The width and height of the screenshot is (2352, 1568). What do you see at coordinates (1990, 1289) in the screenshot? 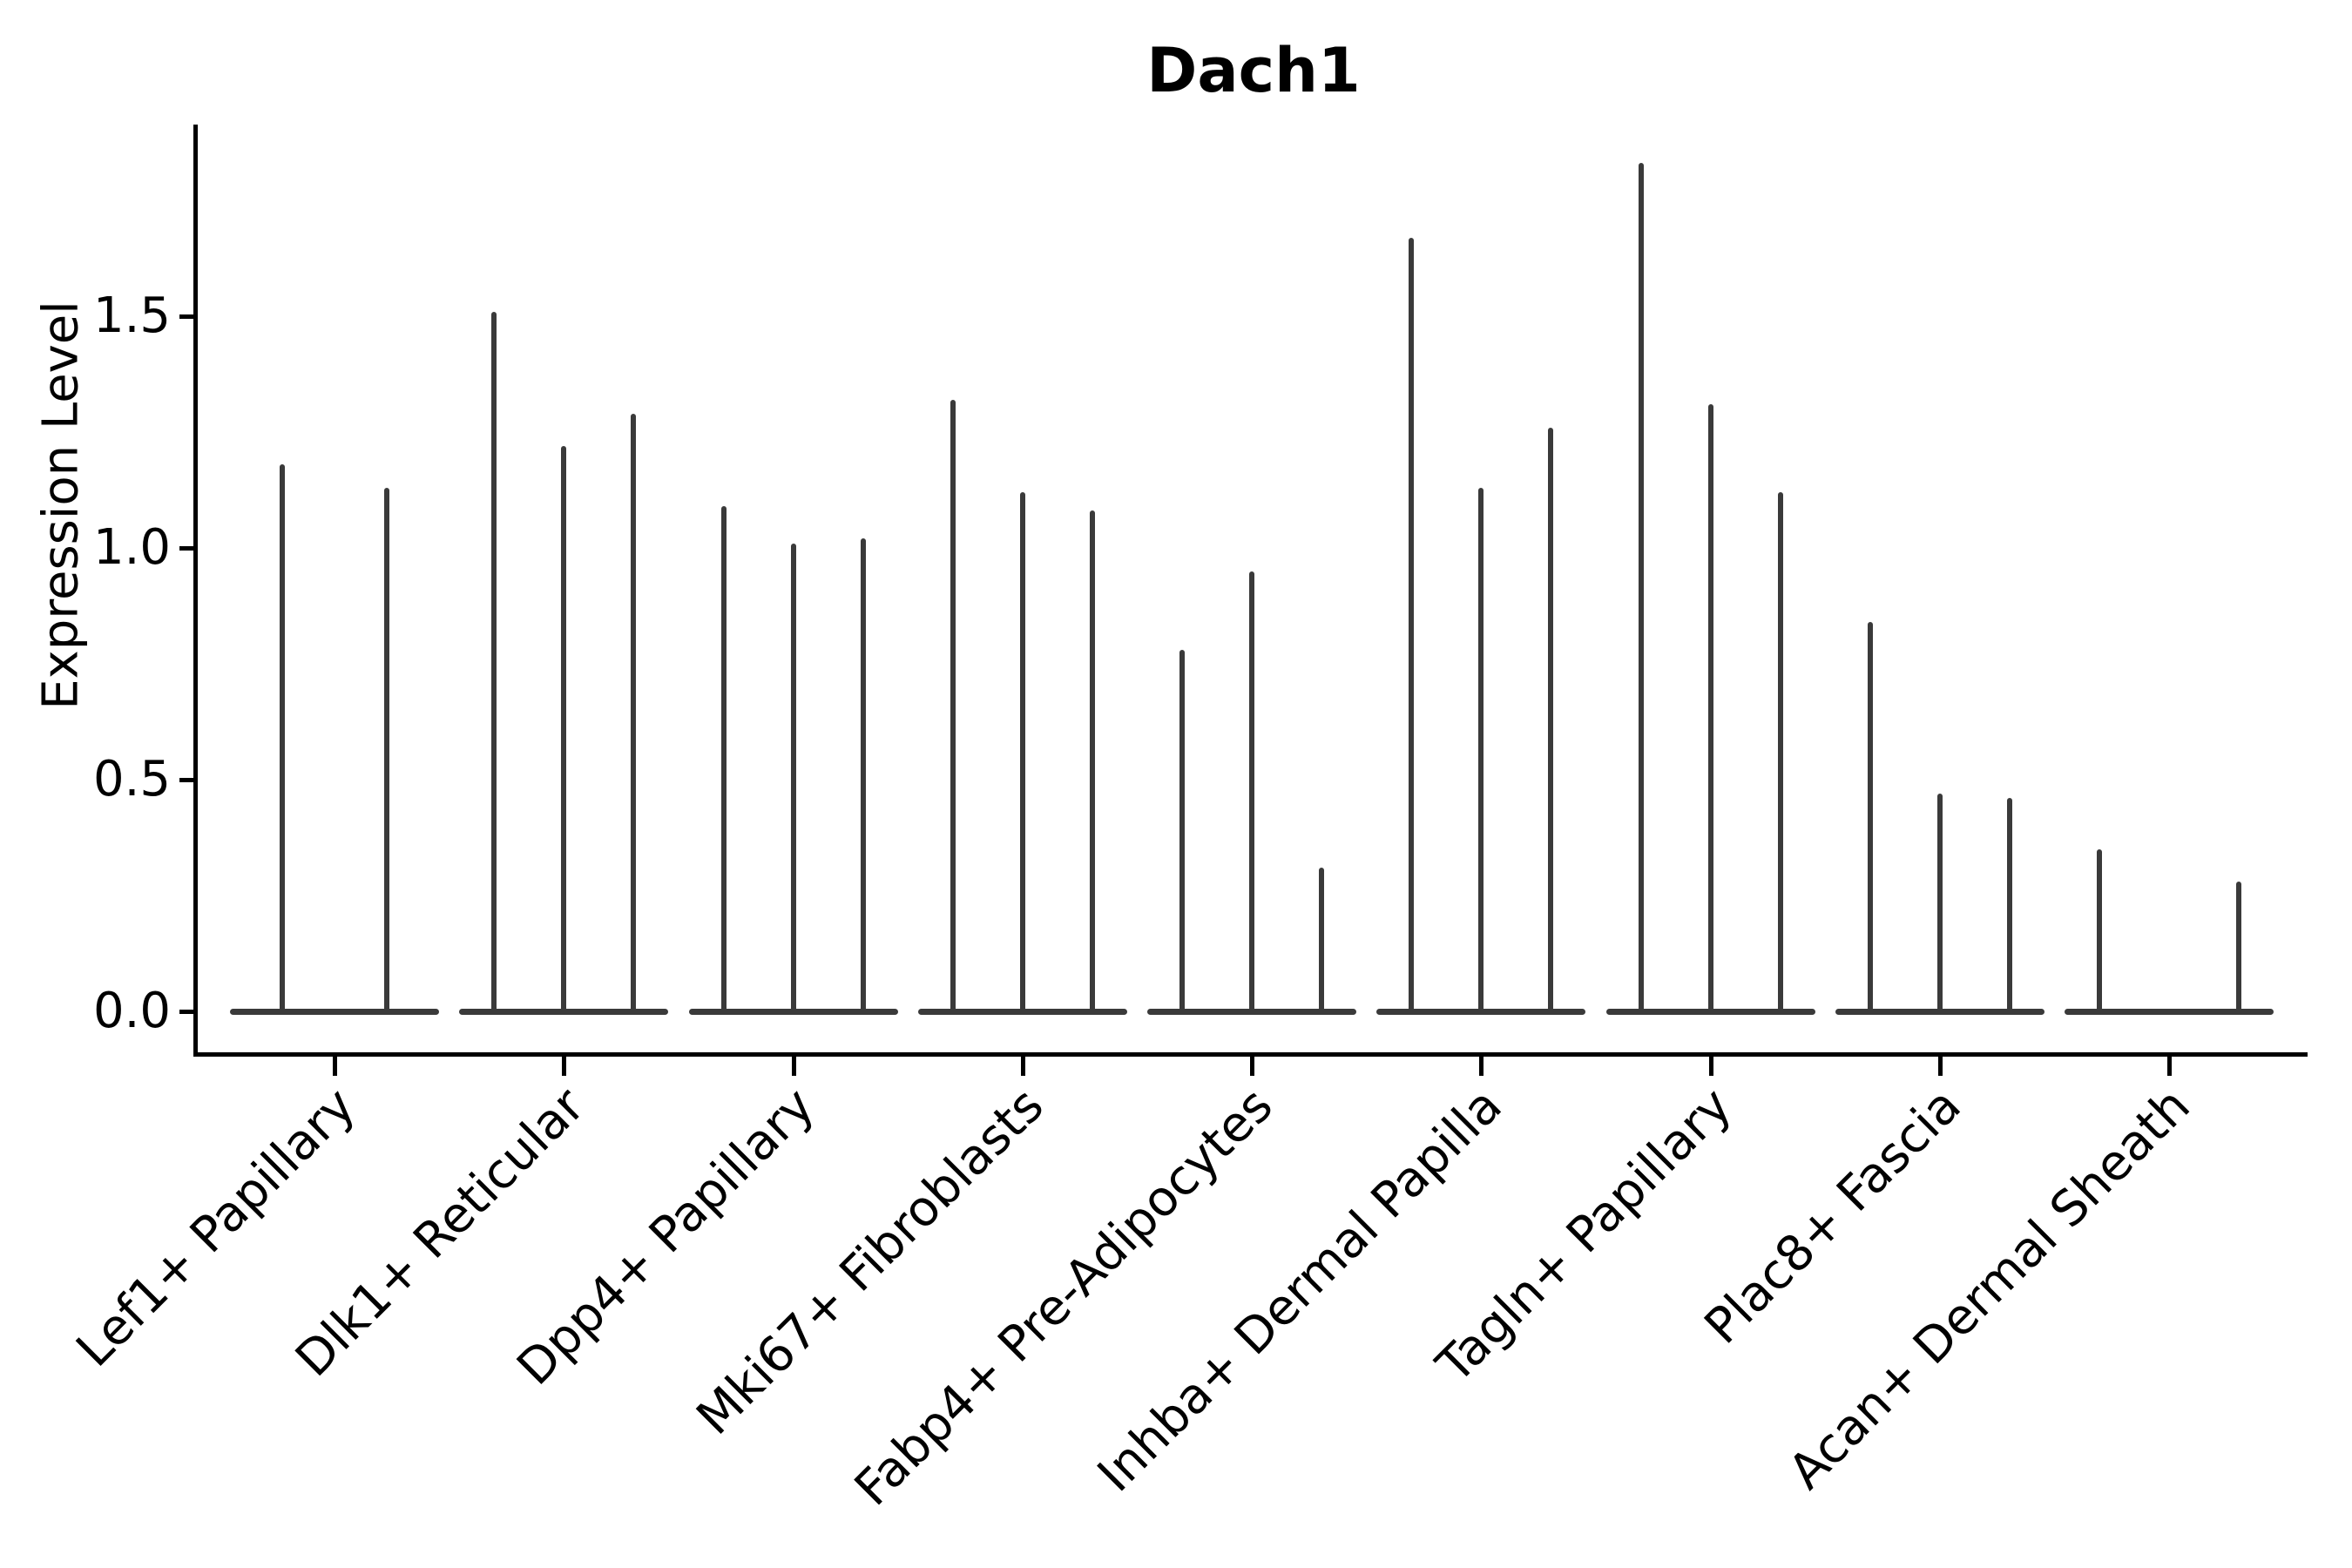
I see `x-tick-label: Acan+ Dermal Sheath` at bounding box center [1990, 1289].